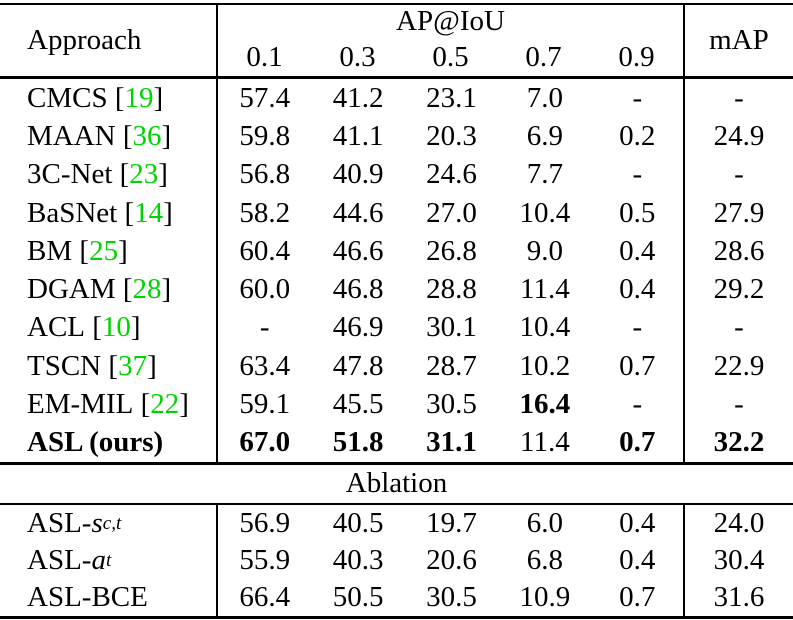 The height and width of the screenshot is (620, 793). I want to click on ap-value-cell: 30.1, so click(451, 327).